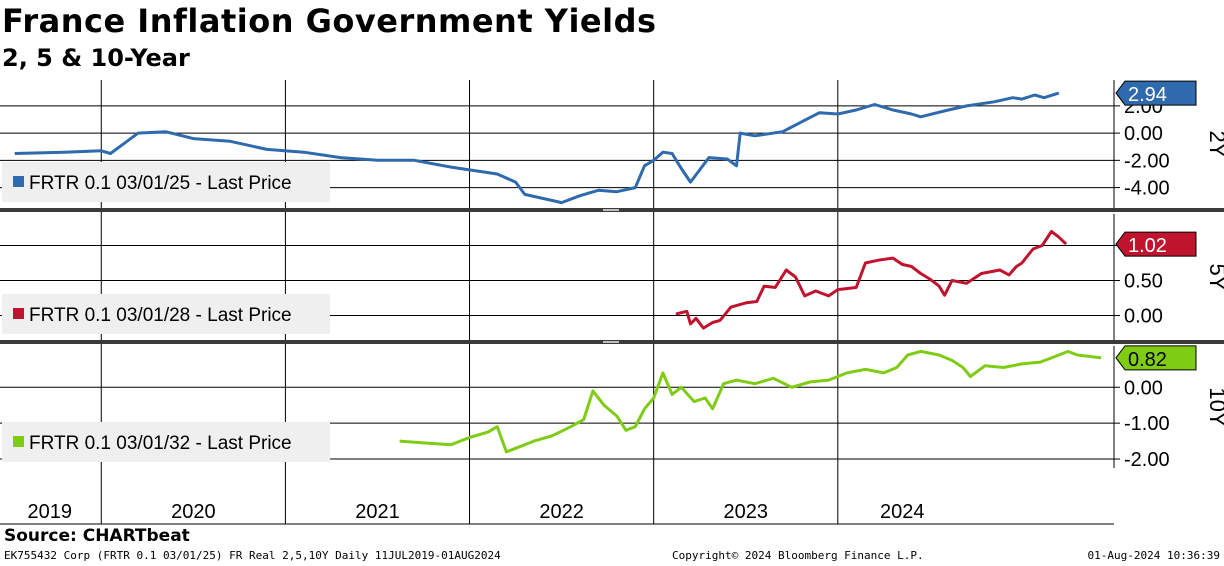 This screenshot has width=1224, height=566. What do you see at coordinates (1147, 95) in the screenshot?
I see `last-value-label: 2.94` at bounding box center [1147, 95].